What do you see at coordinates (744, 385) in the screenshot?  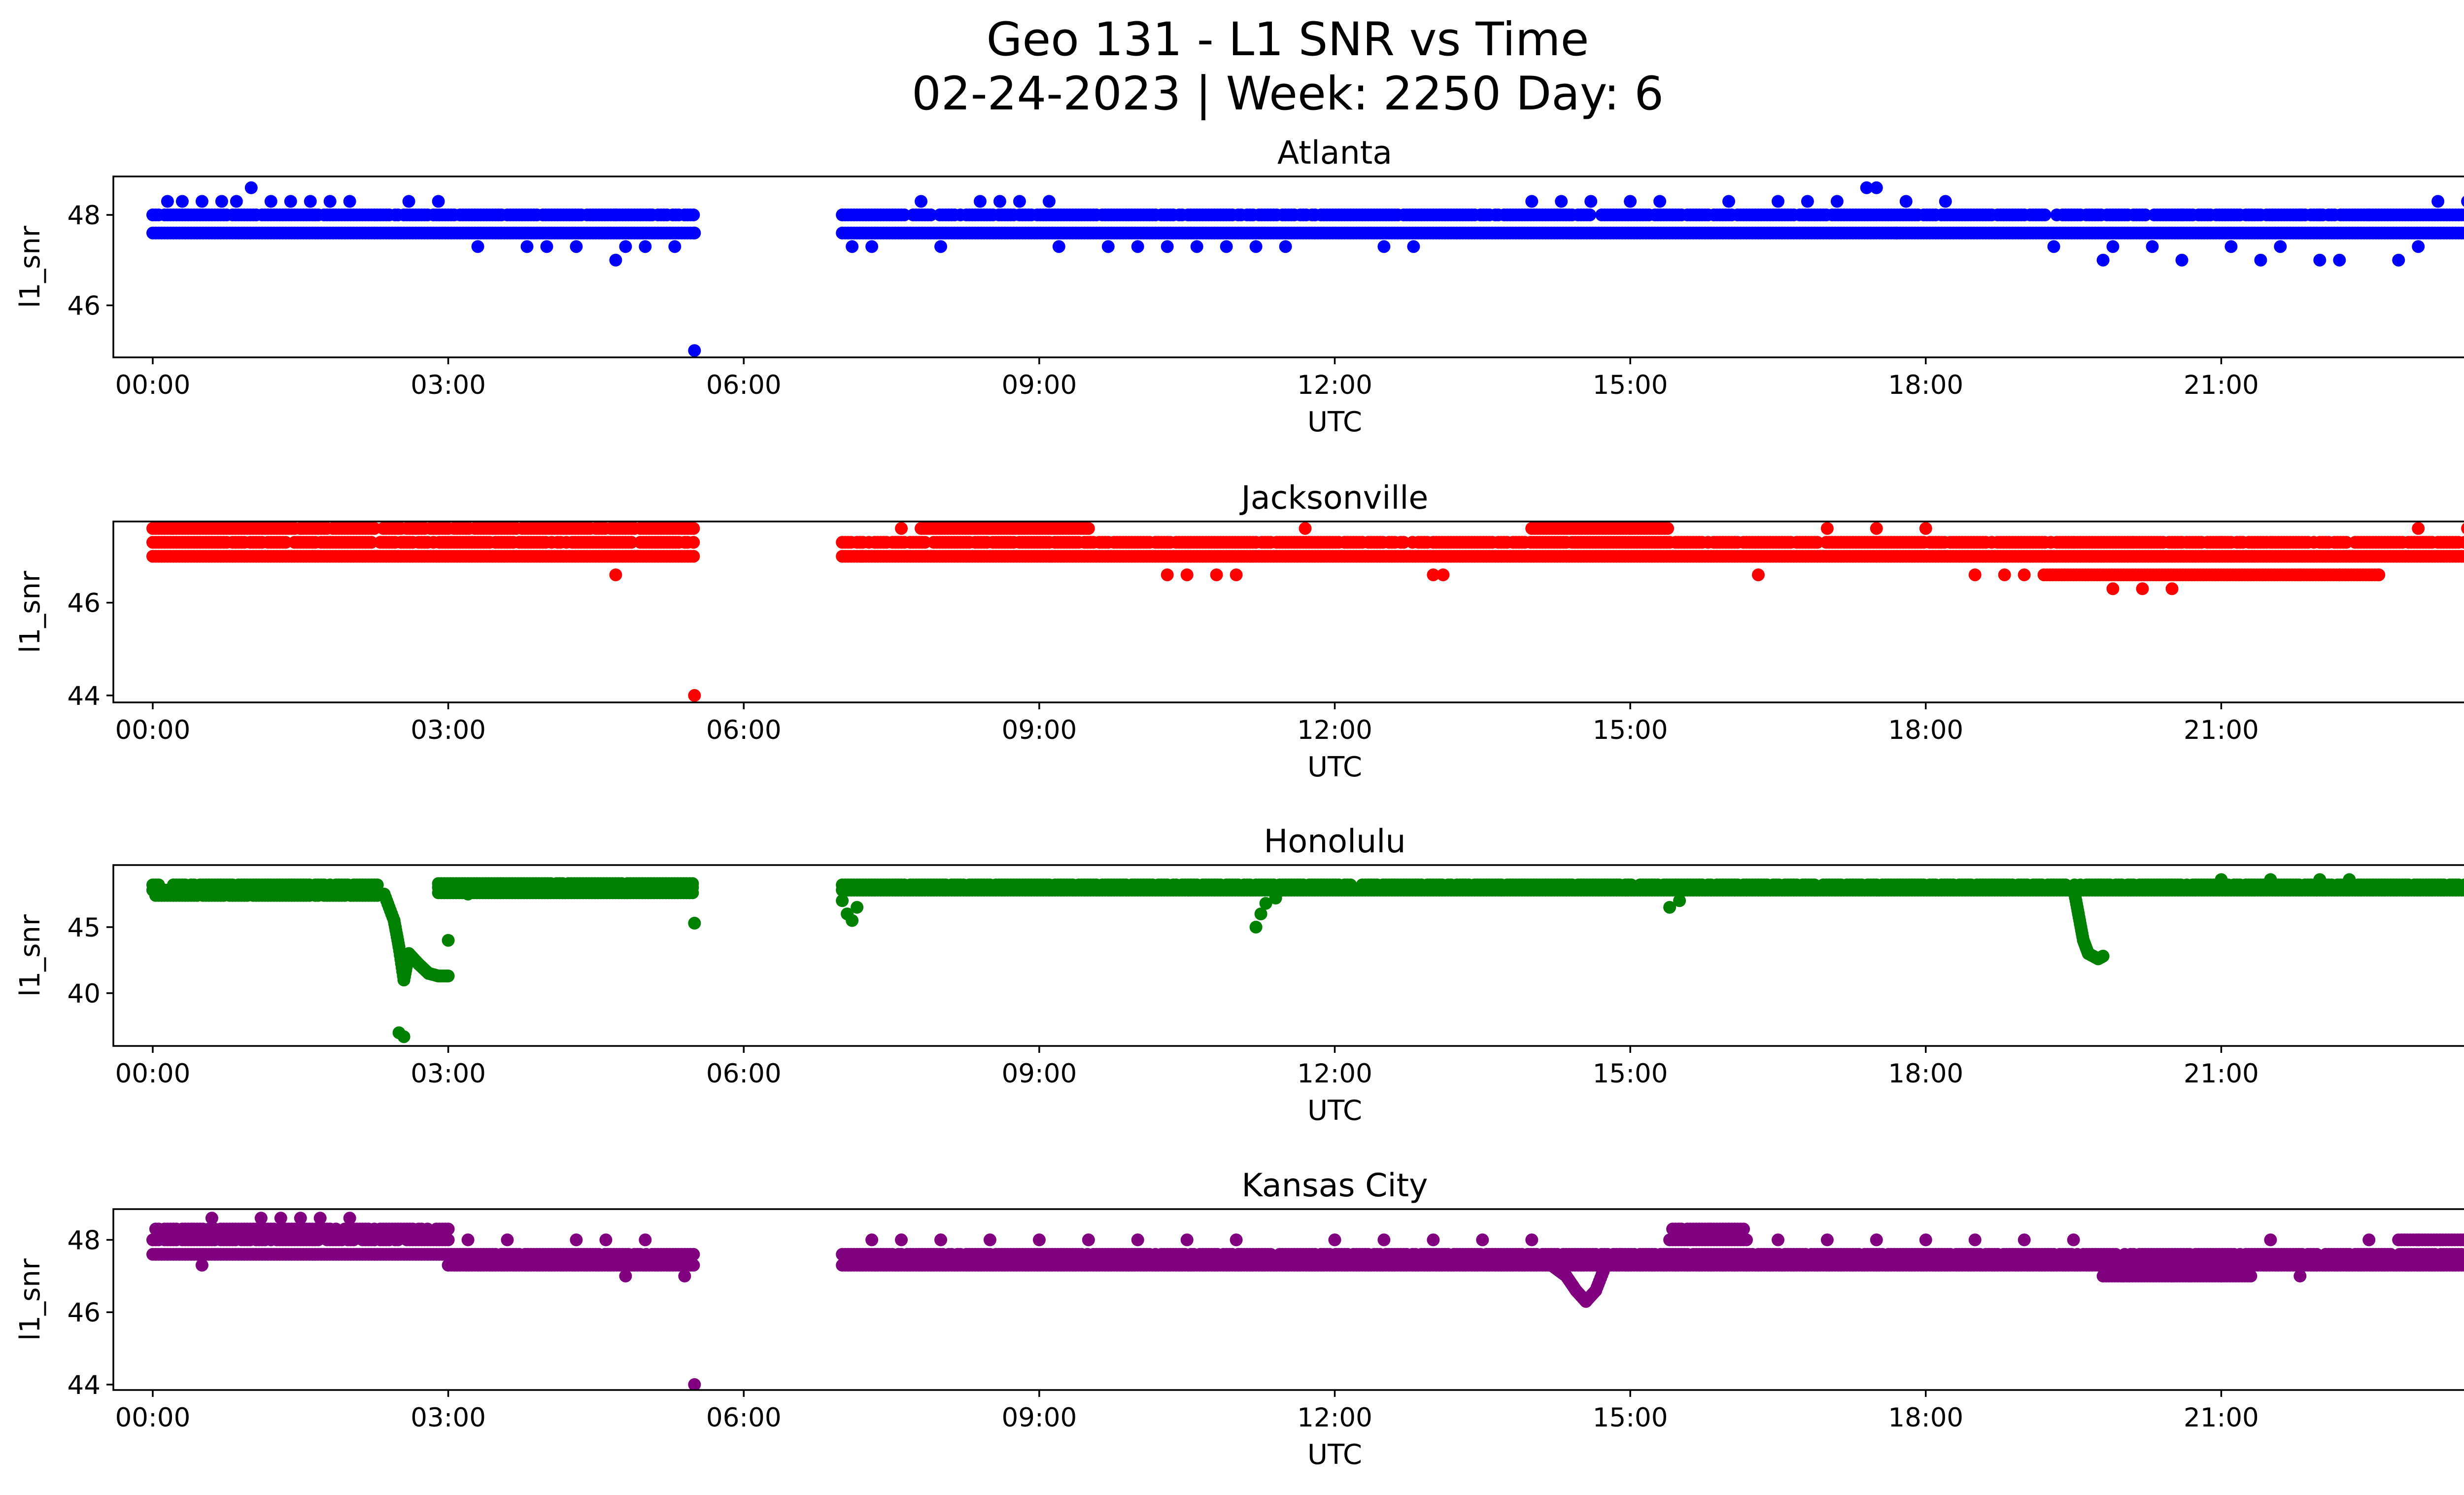 I see `x-tick-label: 06:00` at bounding box center [744, 385].